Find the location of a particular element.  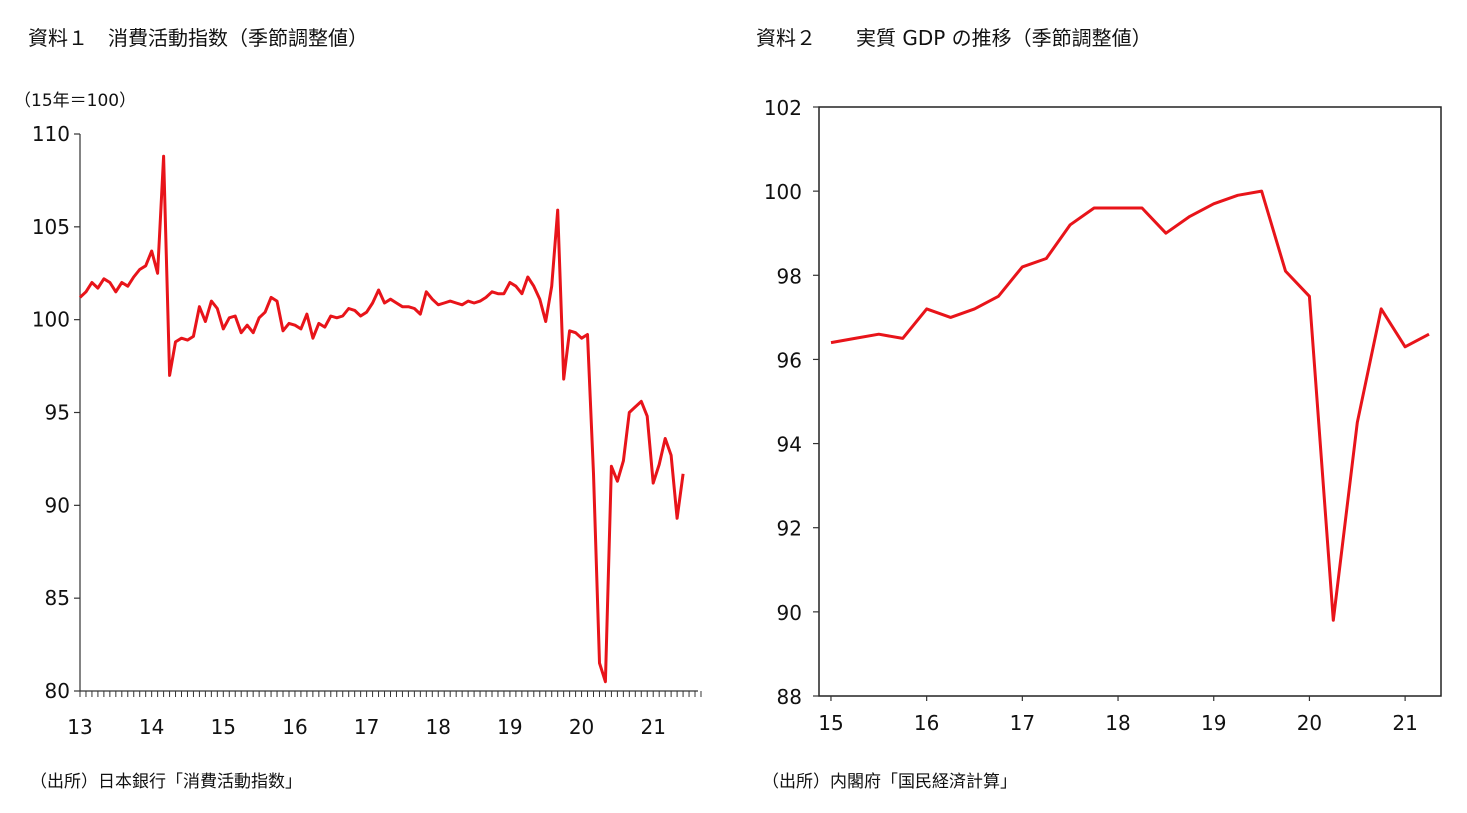

right-y-tick-label: 92 is located at coordinates (789, 529).